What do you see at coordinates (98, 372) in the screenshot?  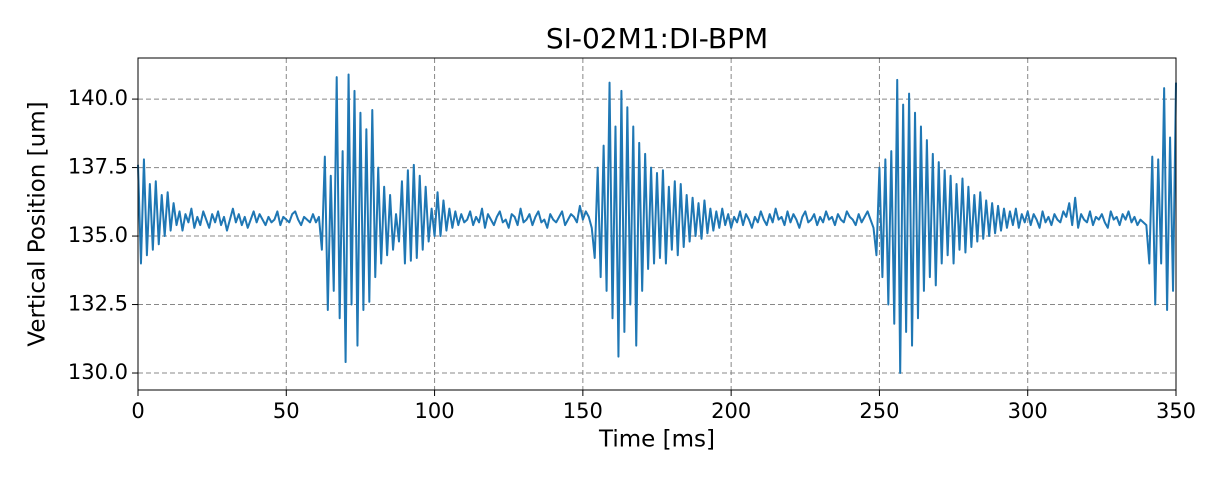 I see `y-tick-label: 130.0` at bounding box center [98, 372].